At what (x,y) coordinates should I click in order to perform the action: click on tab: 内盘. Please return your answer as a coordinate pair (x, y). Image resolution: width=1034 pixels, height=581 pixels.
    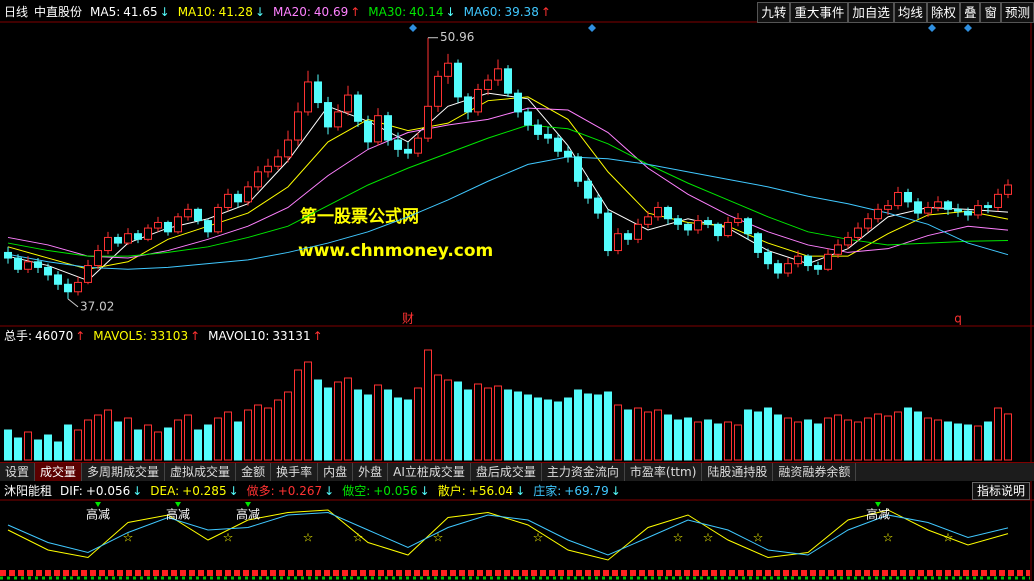
    Looking at the image, I should click on (336, 472).